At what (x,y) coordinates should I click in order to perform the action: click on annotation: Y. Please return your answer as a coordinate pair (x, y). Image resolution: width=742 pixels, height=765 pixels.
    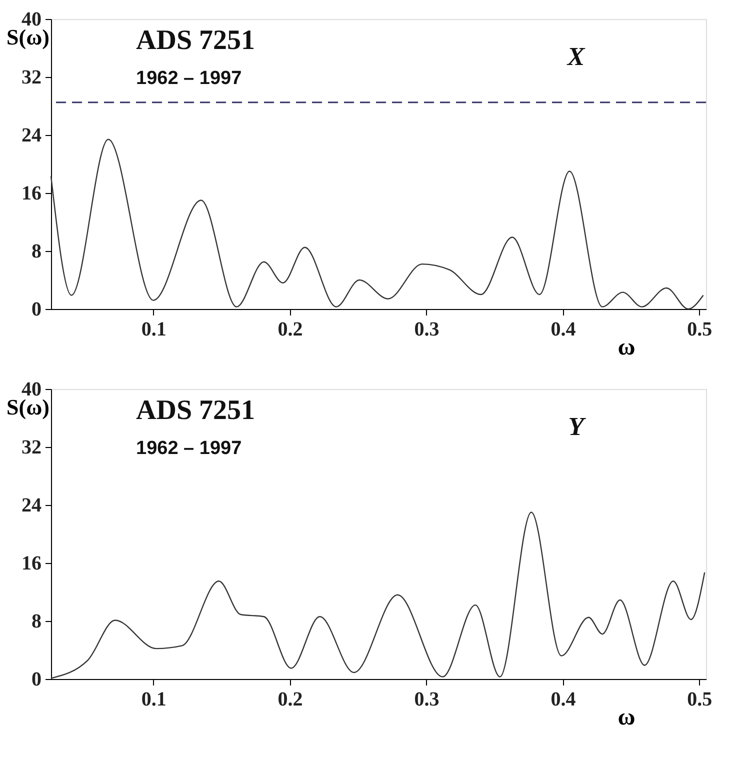
    Looking at the image, I should click on (577, 426).